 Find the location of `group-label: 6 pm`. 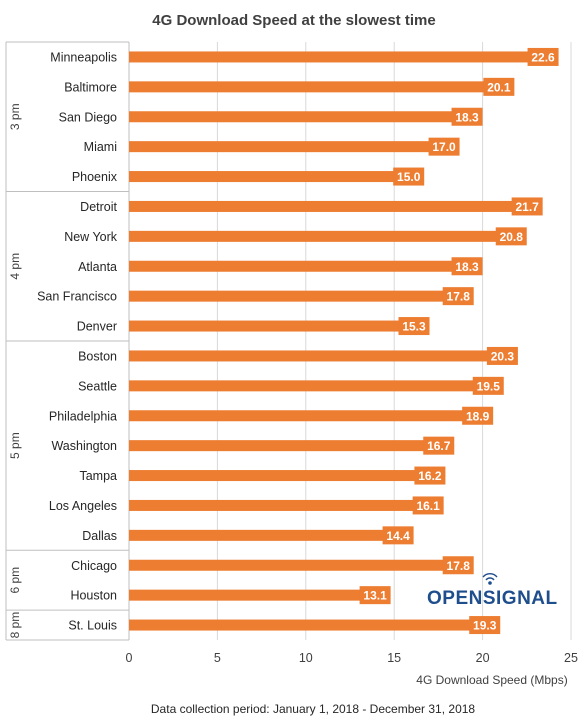

group-label: 6 pm is located at coordinates (15, 580).